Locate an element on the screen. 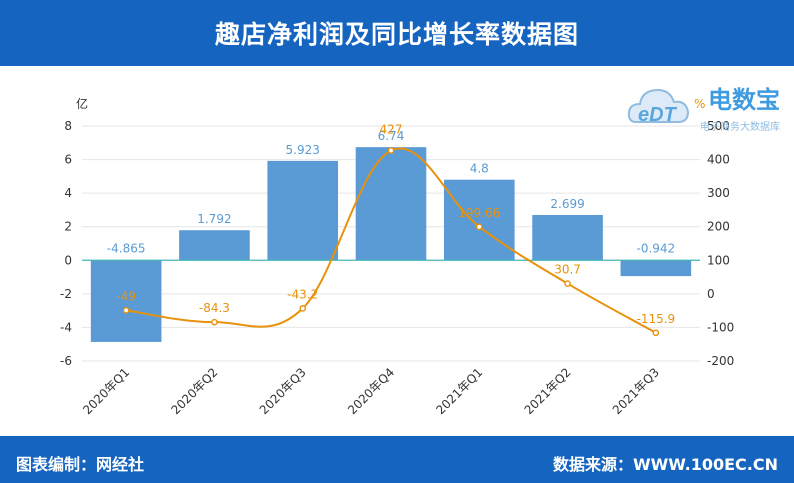 The width and height of the screenshot is (794, 483). x-axis-tick: 2021年Q3 is located at coordinates (636, 391).